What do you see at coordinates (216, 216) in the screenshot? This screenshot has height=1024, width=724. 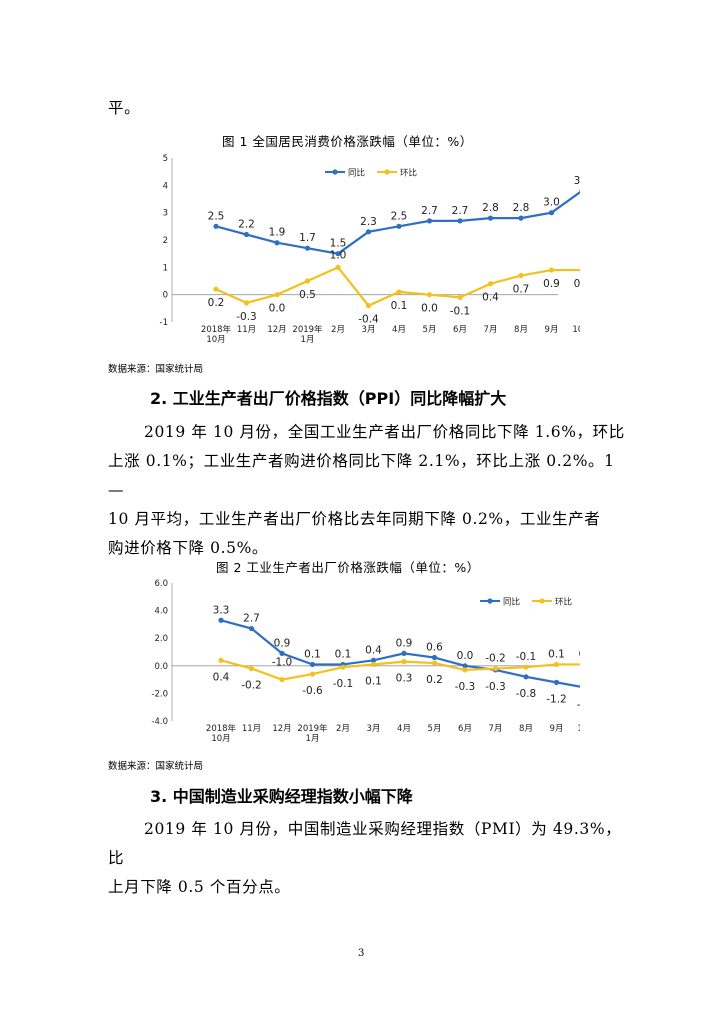 I see `data-label: 2.5` at bounding box center [216, 216].